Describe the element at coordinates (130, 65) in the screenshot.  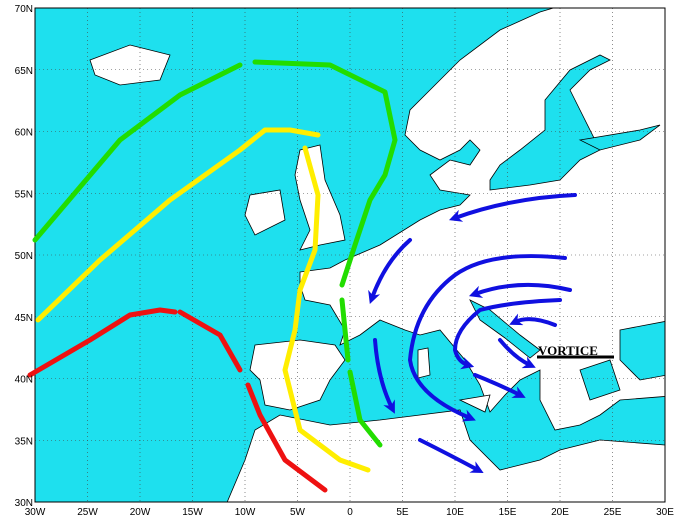
I see `iceland` at that location.